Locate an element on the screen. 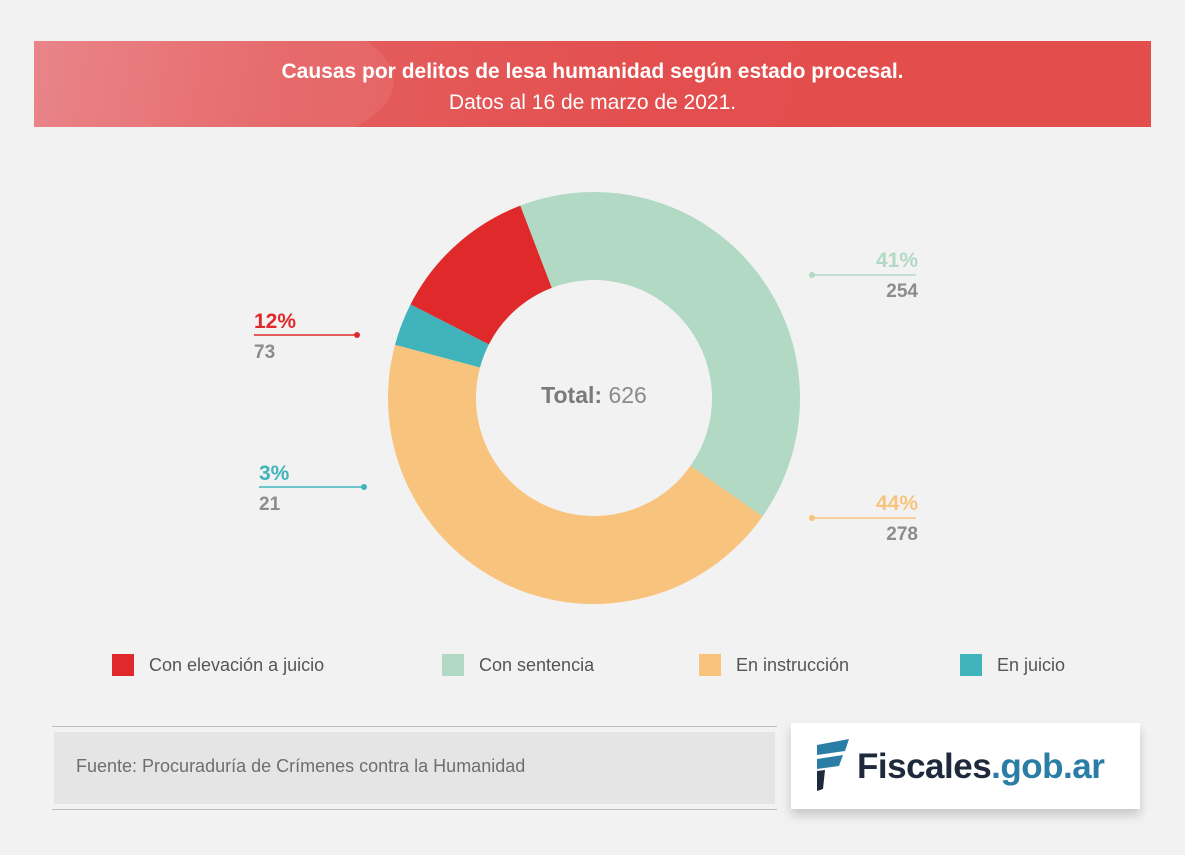 The image size is (1185, 855). callout-en-instruccion: 44% 278 is located at coordinates (888, 519).